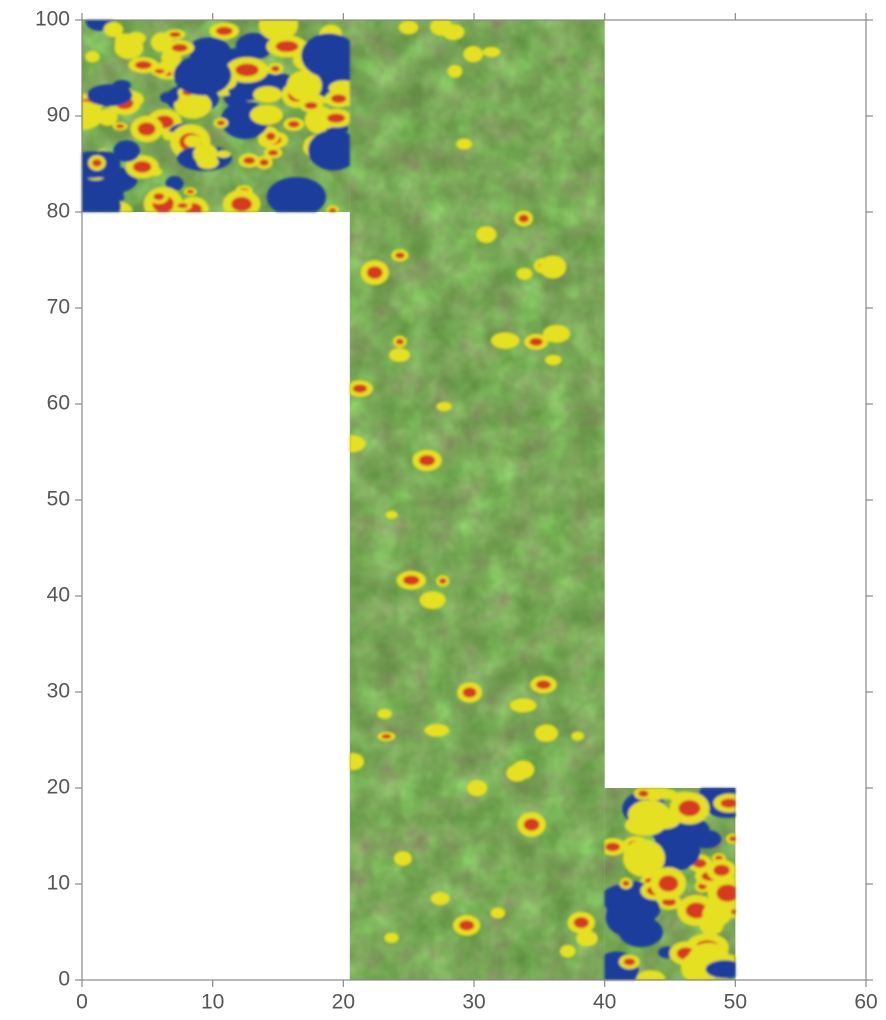 The image size is (886, 1020). Describe the element at coordinates (58, 691) in the screenshot. I see `y-tick-label: 30` at that location.